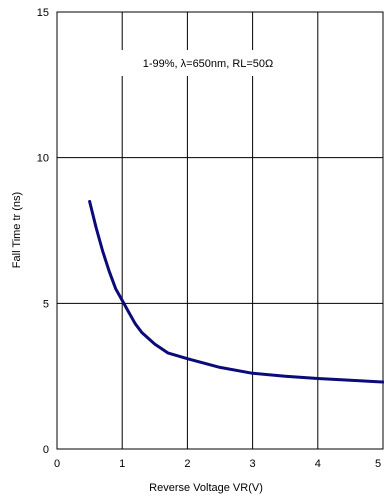 Image resolution: width=384 pixels, height=497 pixels. I want to click on x-tick-label: 5, so click(378, 464).